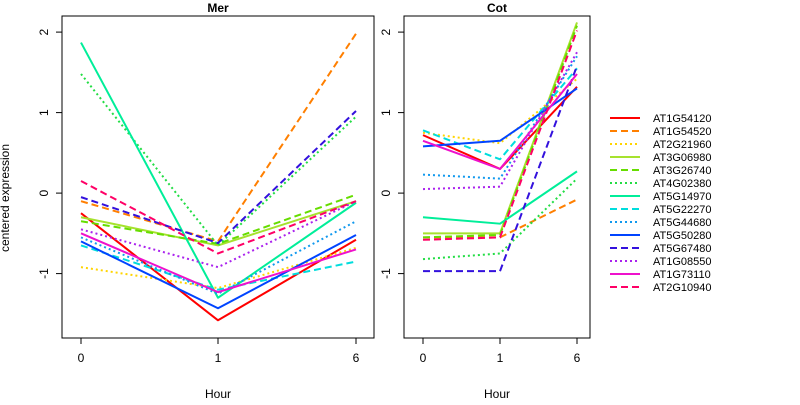 This screenshot has height=405, width=800. I want to click on legend-item-at3g26740: AT3G26740, so click(661, 171).